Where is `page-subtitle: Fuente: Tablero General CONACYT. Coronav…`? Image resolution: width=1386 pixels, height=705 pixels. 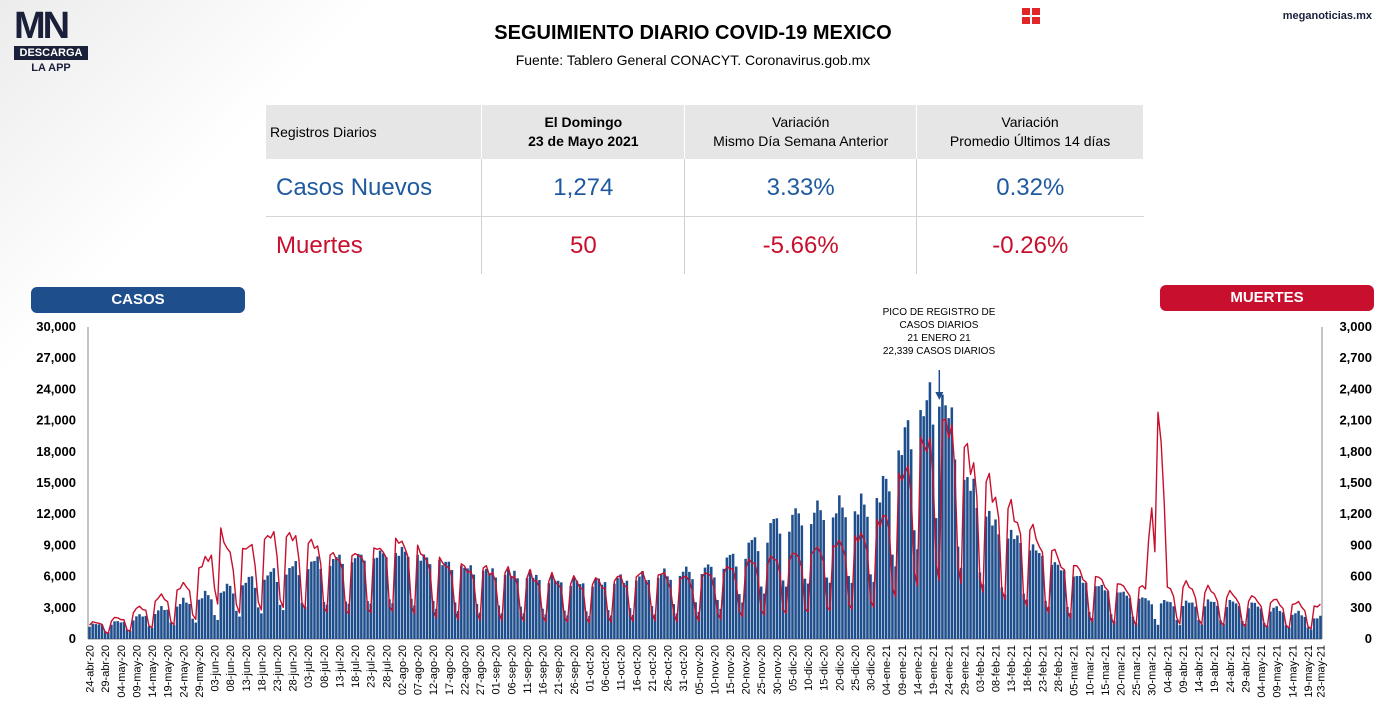
page-subtitle: Fuente: Tablero General CONACYT. Coronav… is located at coordinates (693, 60).